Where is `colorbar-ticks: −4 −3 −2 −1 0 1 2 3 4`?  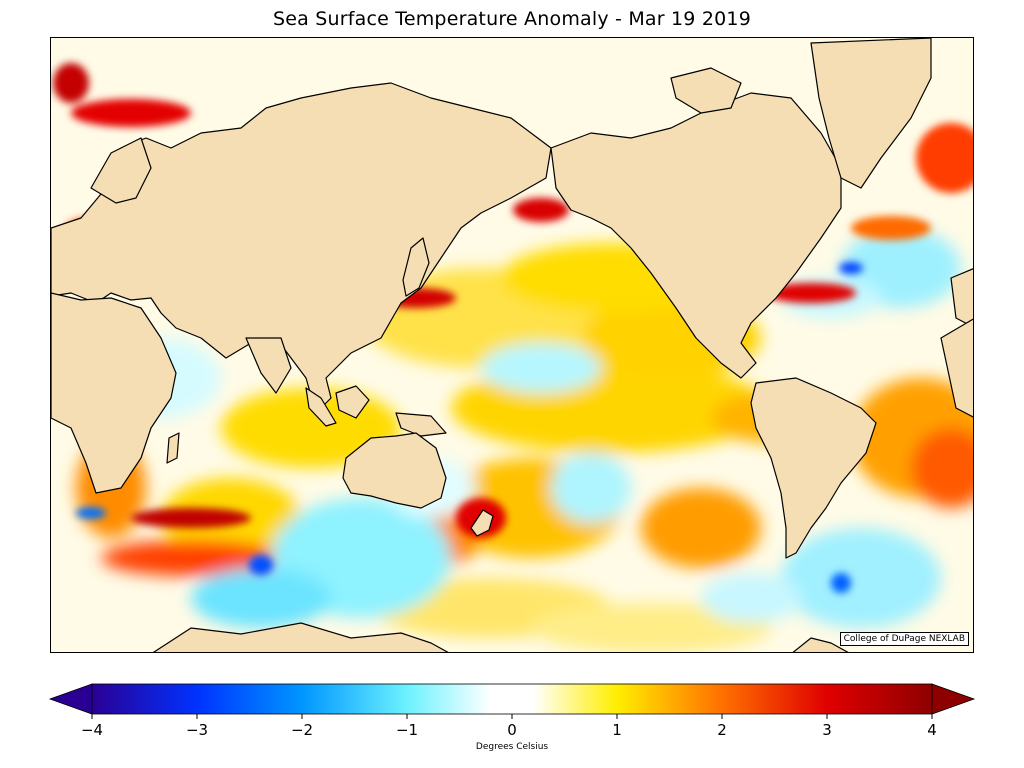 colorbar-ticks: −4 −3 −2 −1 0 1 2 3 4 is located at coordinates (509, 726).